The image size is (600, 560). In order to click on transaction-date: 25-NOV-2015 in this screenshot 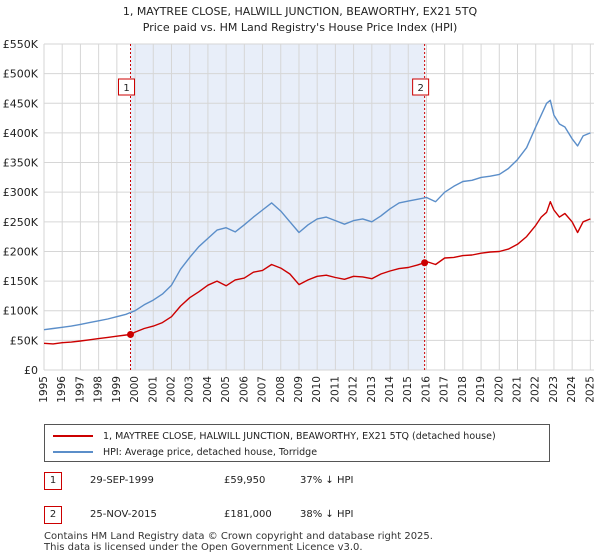, I will do `click(123, 514)`.